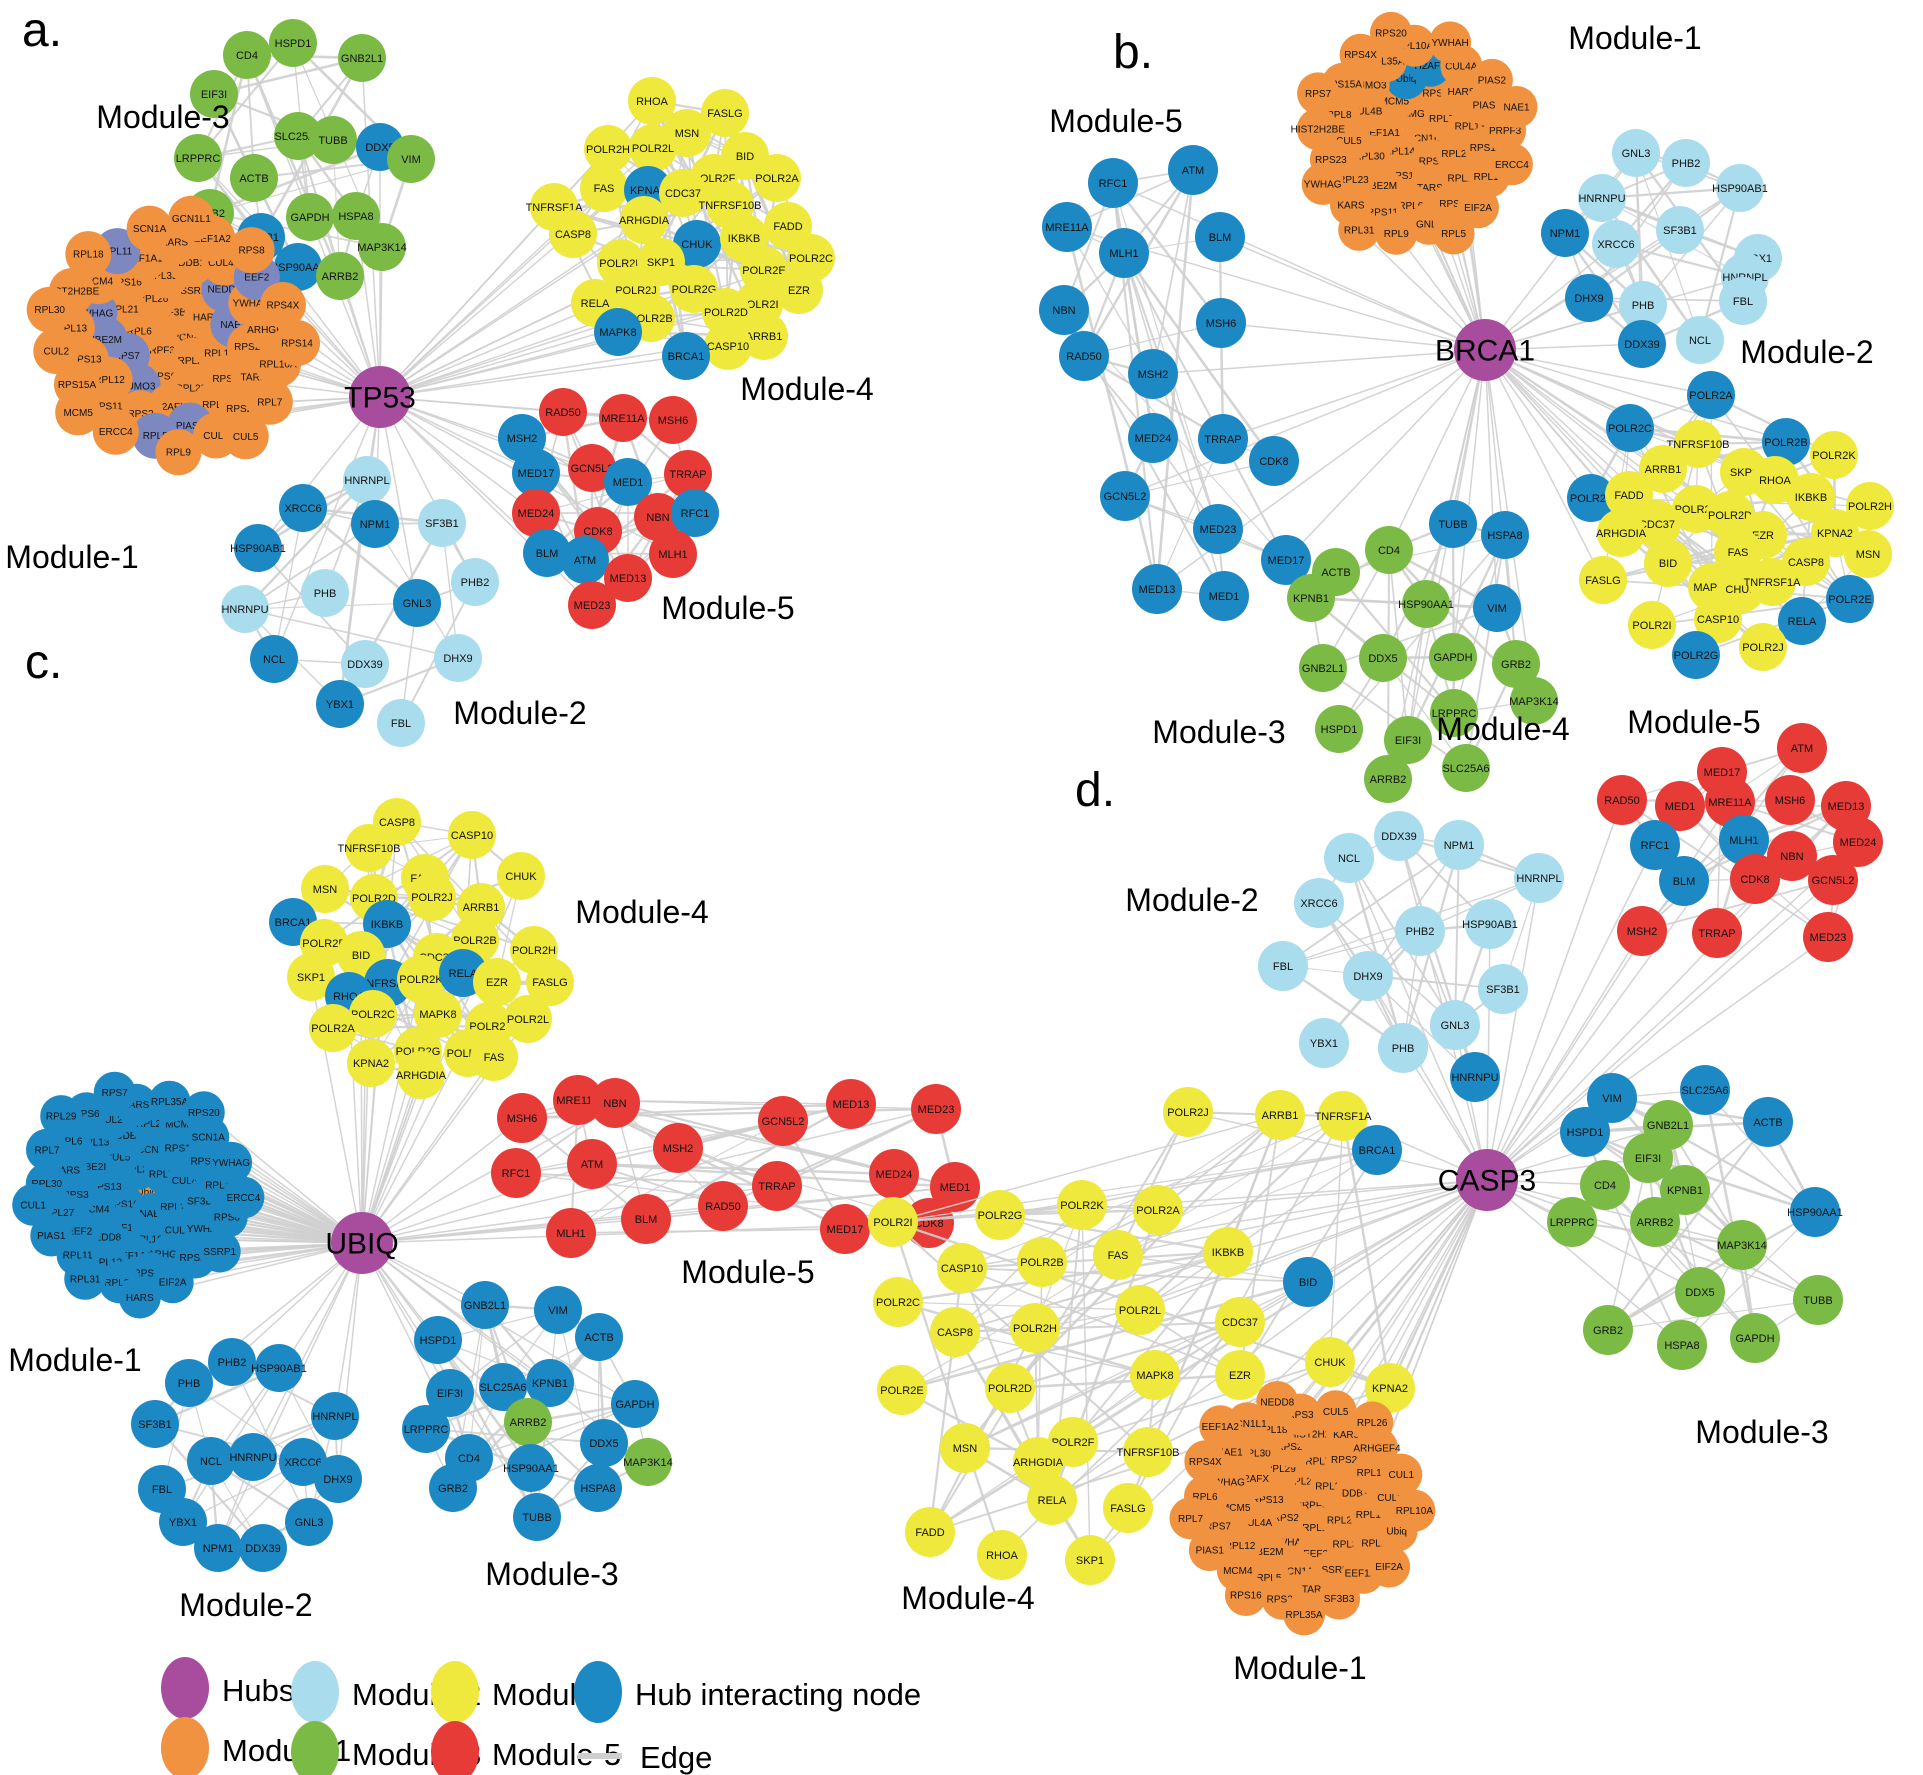 This screenshot has height=1775, width=1923. What do you see at coordinates (438, 1341) in the screenshot?
I see `node-label: HSPD1` at bounding box center [438, 1341].